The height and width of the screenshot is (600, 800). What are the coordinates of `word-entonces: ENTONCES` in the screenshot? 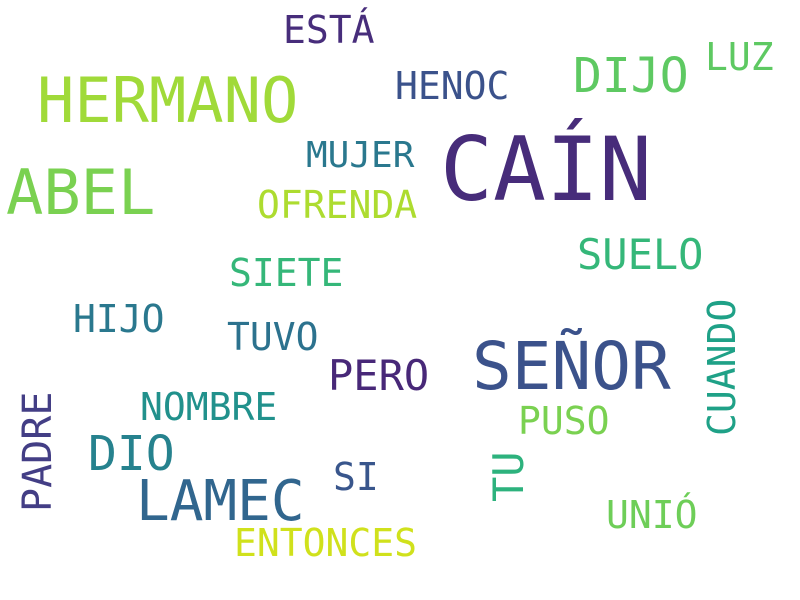 It's located at (326, 543).